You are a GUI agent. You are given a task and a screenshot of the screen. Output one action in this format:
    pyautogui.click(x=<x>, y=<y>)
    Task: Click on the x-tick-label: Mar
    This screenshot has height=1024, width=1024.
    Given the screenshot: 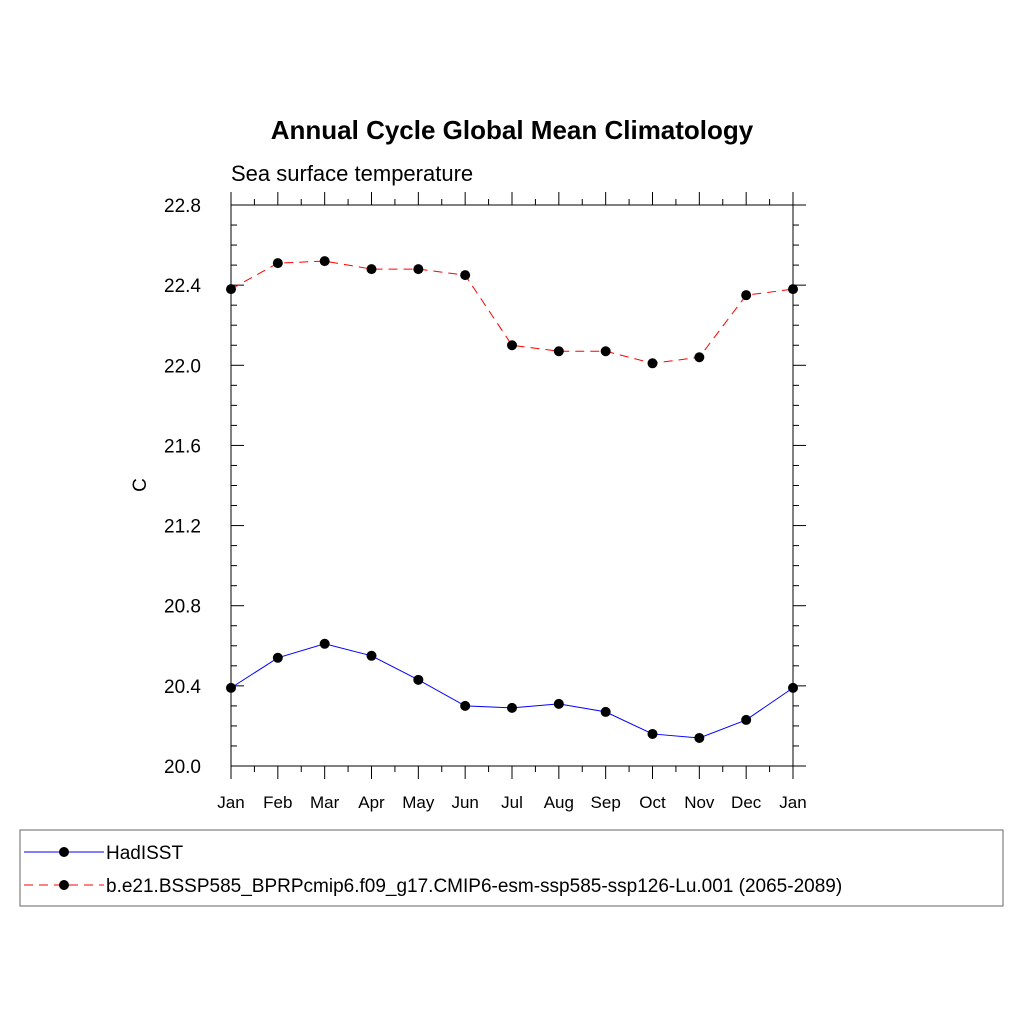 What is the action you would take?
    pyautogui.click(x=325, y=802)
    